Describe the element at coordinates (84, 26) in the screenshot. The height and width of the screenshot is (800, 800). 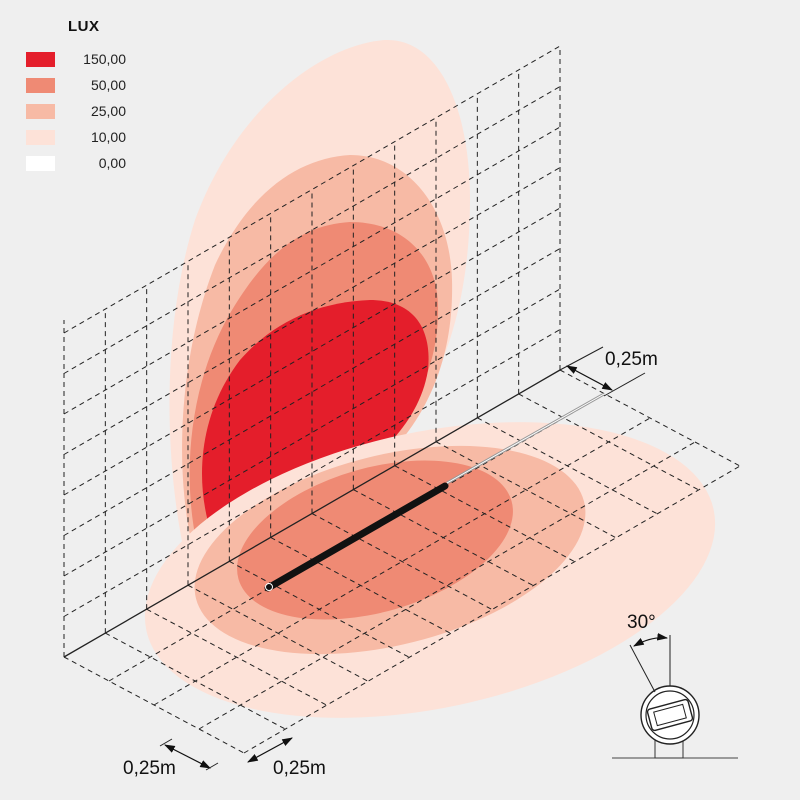
I see `legend-title: LUX` at that location.